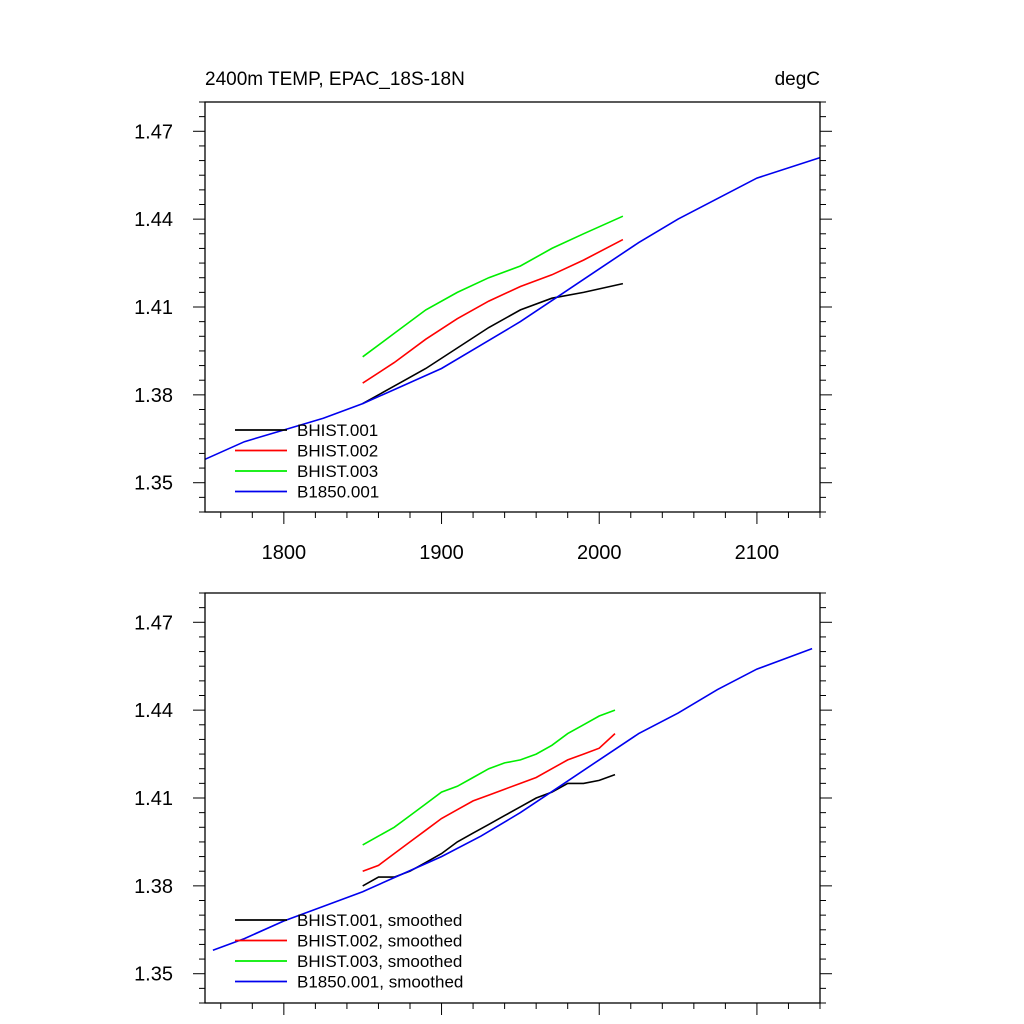  What do you see at coordinates (379, 941) in the screenshot?
I see `legend-label: BHIST.002, smoothed` at bounding box center [379, 941].